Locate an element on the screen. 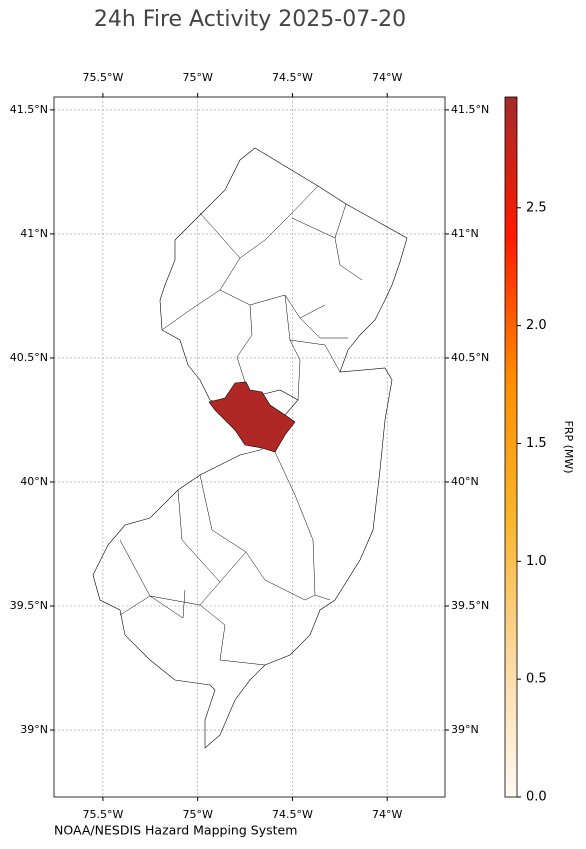 The height and width of the screenshot is (849, 586). fire-region is located at coordinates (252, 417).